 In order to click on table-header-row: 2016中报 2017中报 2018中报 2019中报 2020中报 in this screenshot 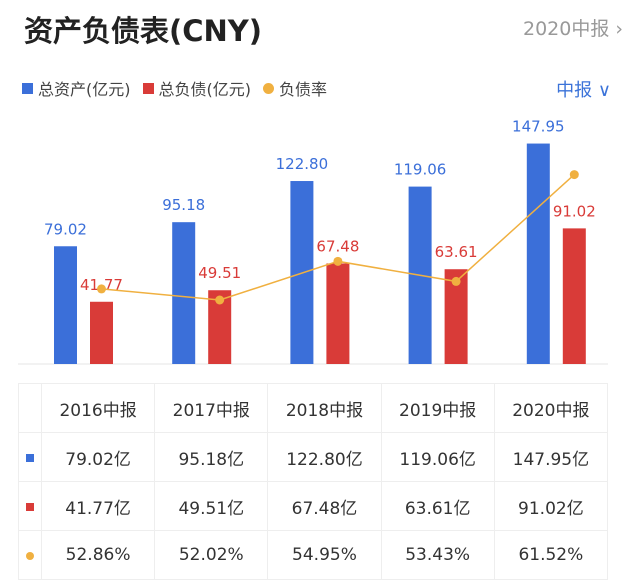, I will do `click(313, 408)`.